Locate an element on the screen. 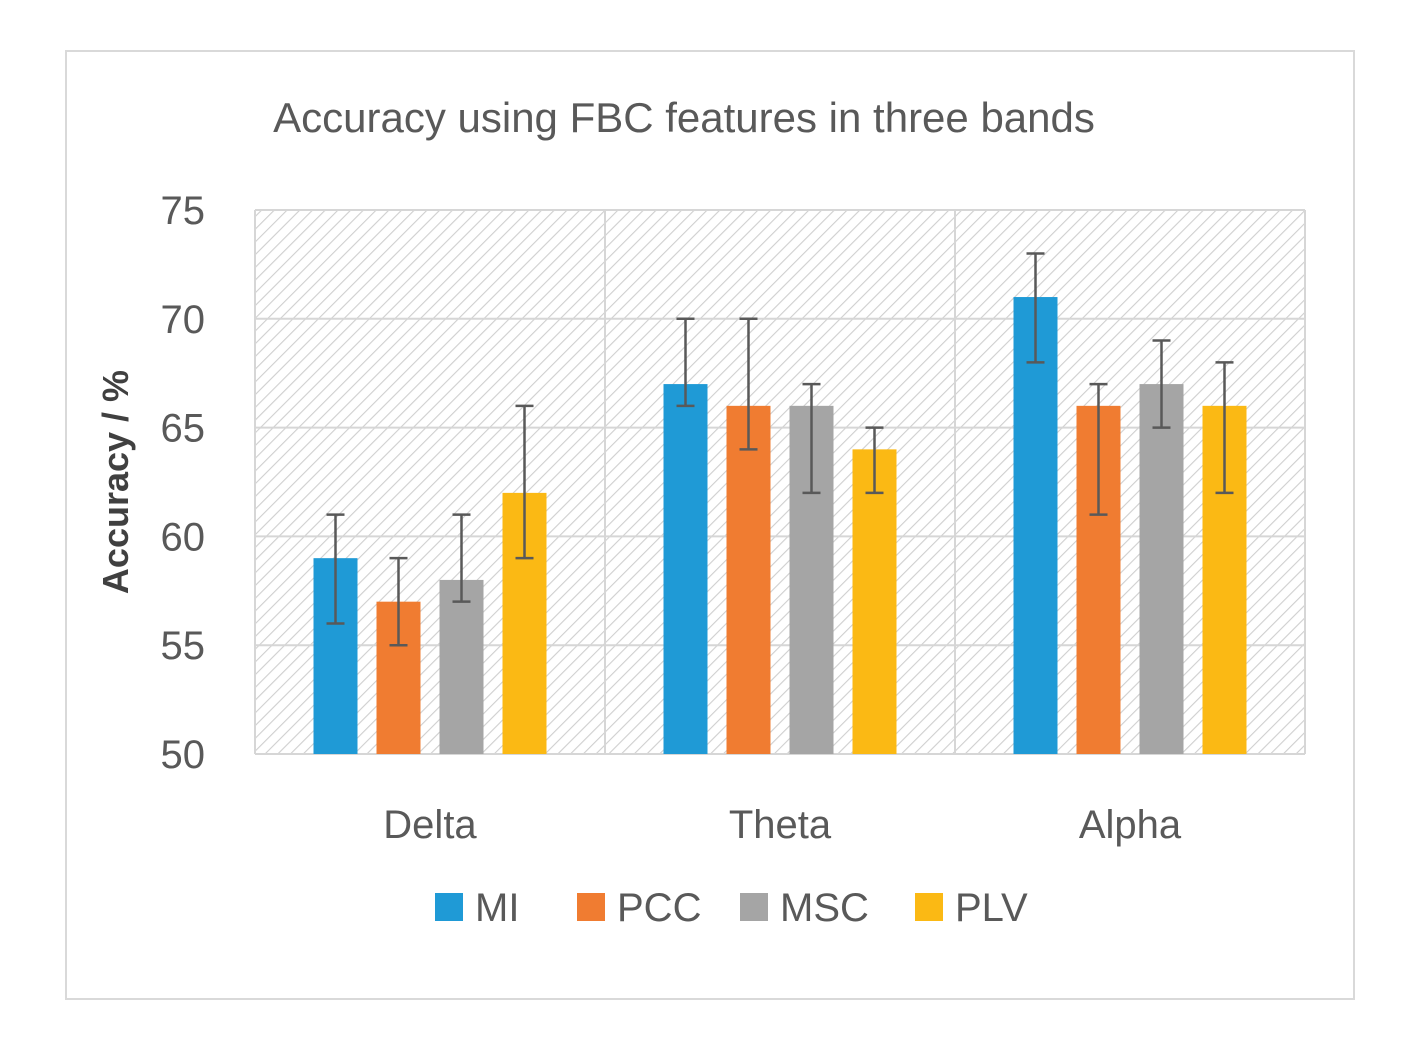  error-bar-pcc-theta is located at coordinates (748, 384).